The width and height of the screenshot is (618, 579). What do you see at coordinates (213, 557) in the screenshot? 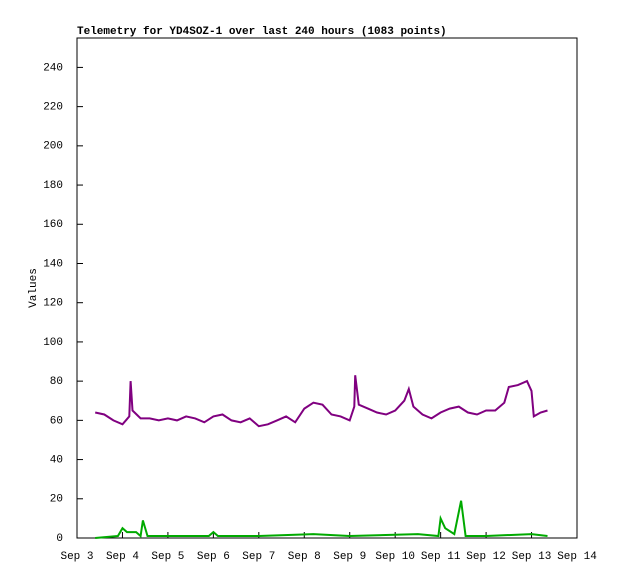
I see `x-tick-label: Sep 6` at bounding box center [213, 557].